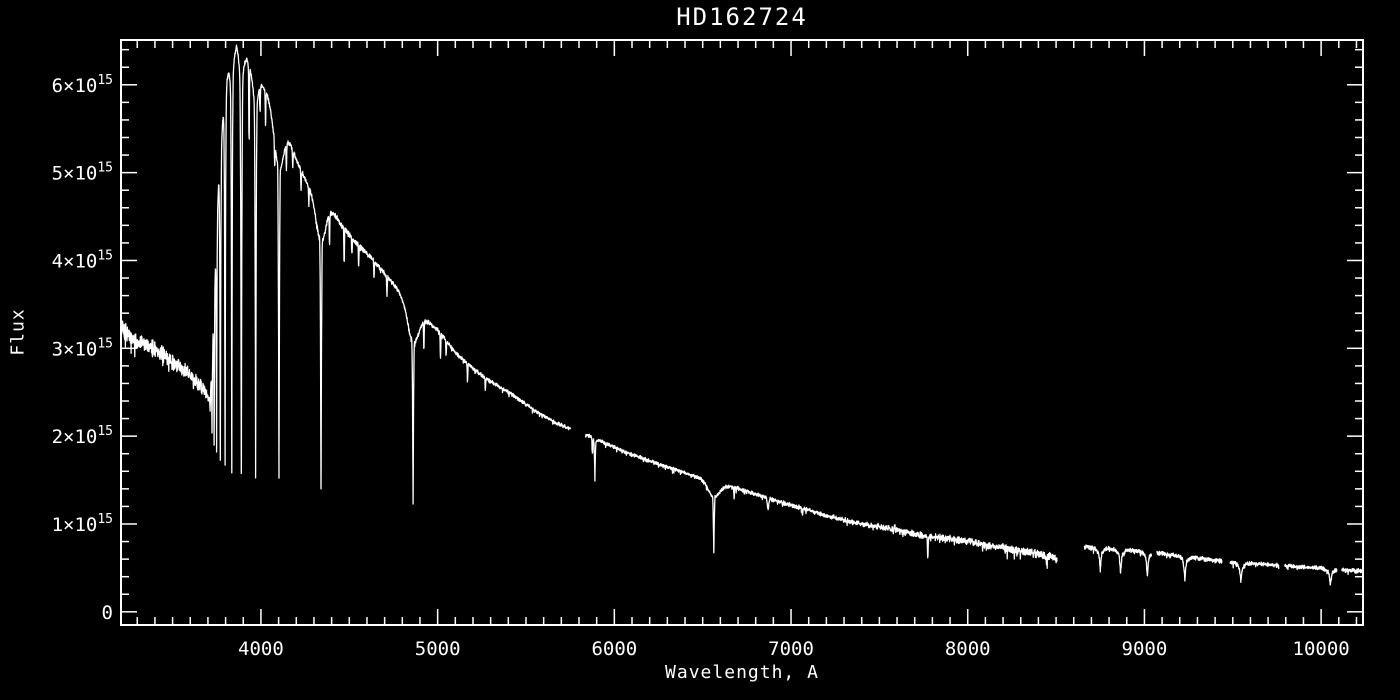 The height and width of the screenshot is (700, 1400). I want to click on x-tick-label: 7000, so click(791, 649).